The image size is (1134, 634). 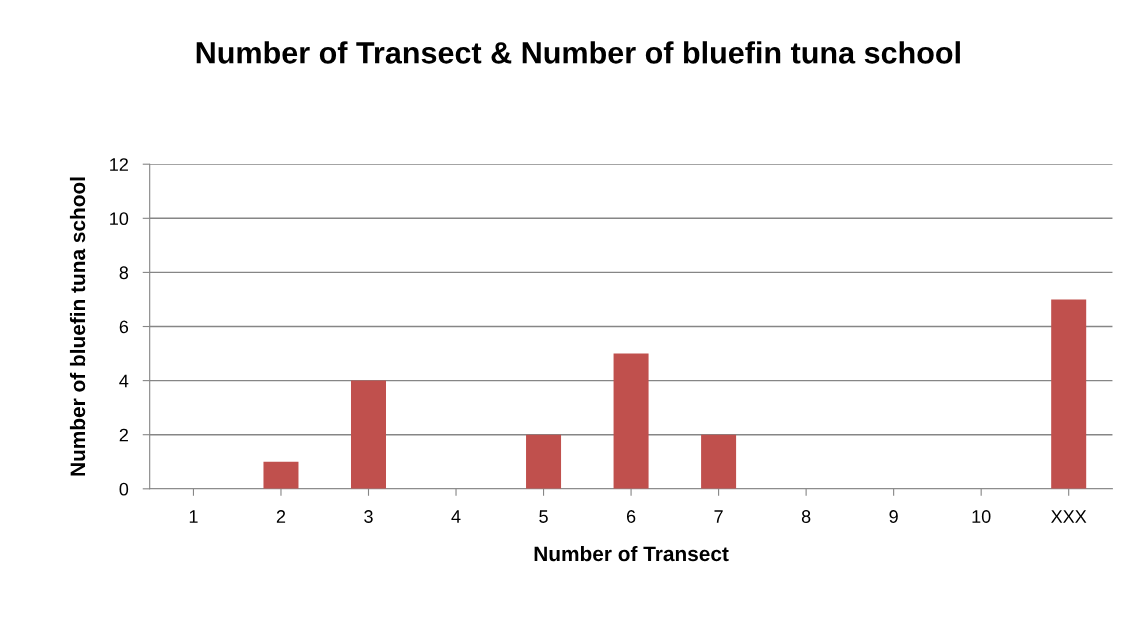 What do you see at coordinates (981, 516) in the screenshot?
I see `x-tick-label: 10` at bounding box center [981, 516].